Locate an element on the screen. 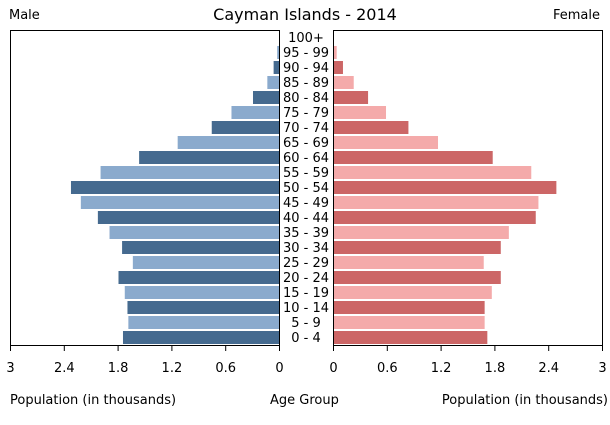 This screenshot has height=425, width=610. male-x-tick-label: 0 is located at coordinates (279, 368).